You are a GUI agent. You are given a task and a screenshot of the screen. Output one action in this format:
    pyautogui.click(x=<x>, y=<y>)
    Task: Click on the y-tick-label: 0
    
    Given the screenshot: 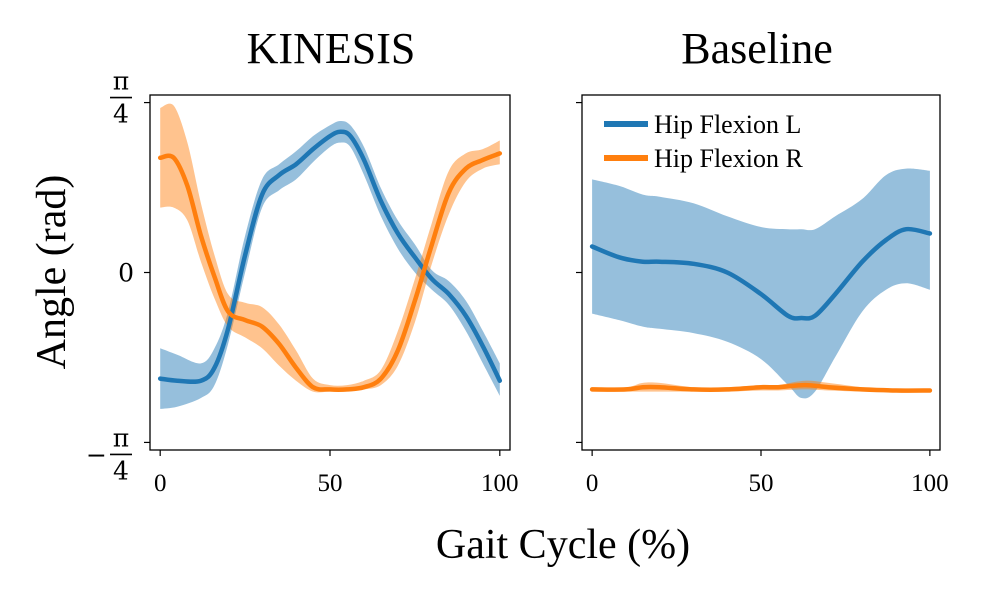 What is the action you would take?
    pyautogui.click(x=126, y=273)
    